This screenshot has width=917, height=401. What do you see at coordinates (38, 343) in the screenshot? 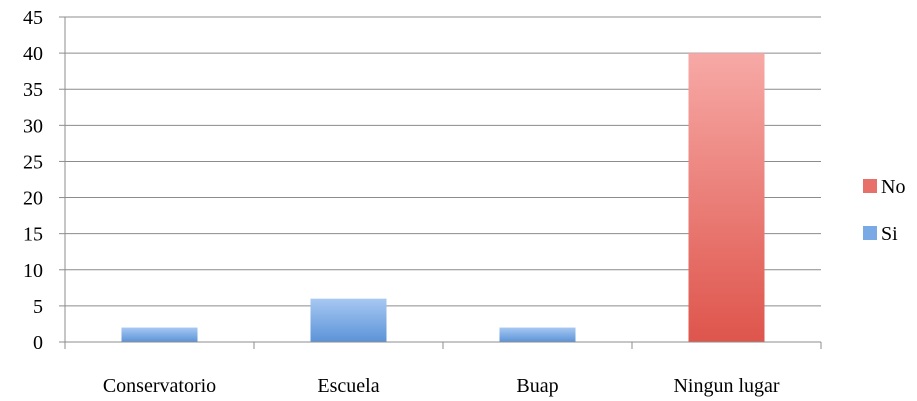
I see `y-tick-label: 0` at bounding box center [38, 343].